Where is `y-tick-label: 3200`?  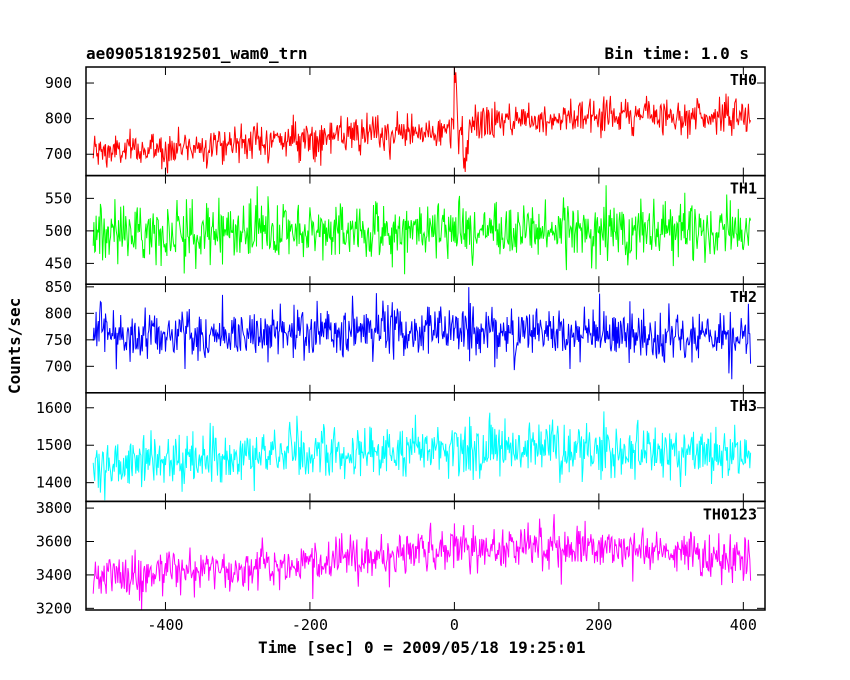
y-tick-label: 3200 is located at coordinates (54, 608).